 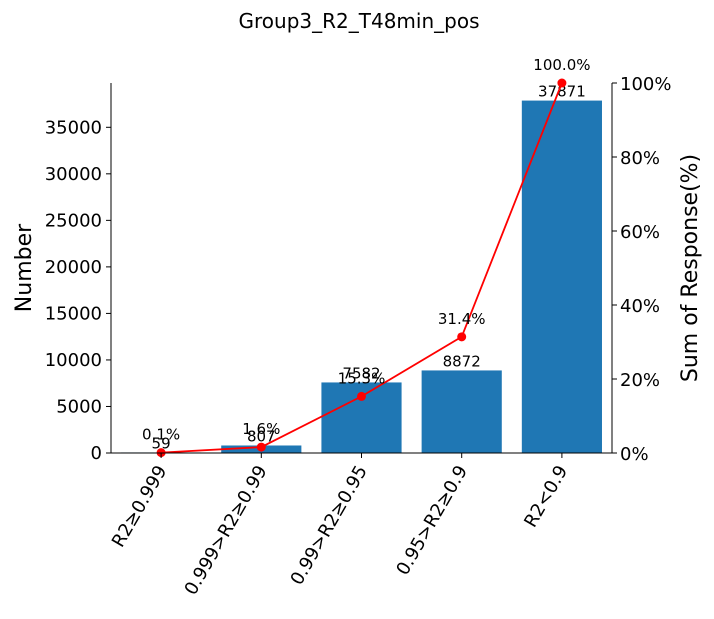 I want to click on cumulative-value-label-1: 1.6%, so click(x=261, y=429).